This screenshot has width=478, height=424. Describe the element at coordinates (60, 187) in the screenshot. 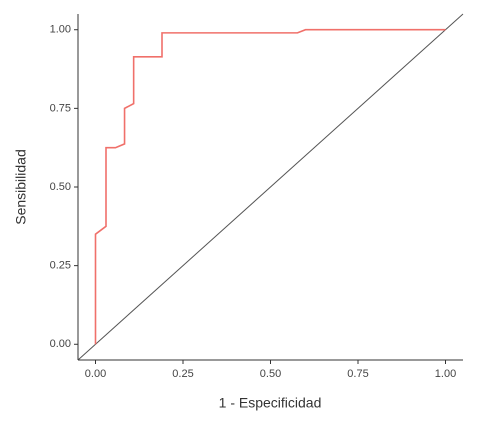

I see `y-tick-label: 0.50` at that location.